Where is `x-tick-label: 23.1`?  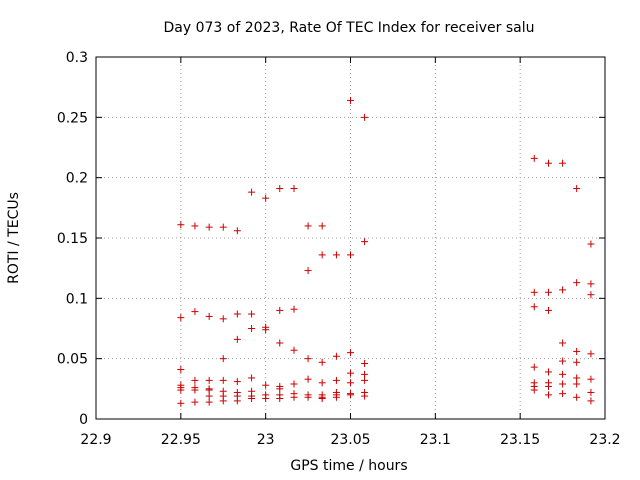 x-tick-label: 23.1 is located at coordinates (435, 440).